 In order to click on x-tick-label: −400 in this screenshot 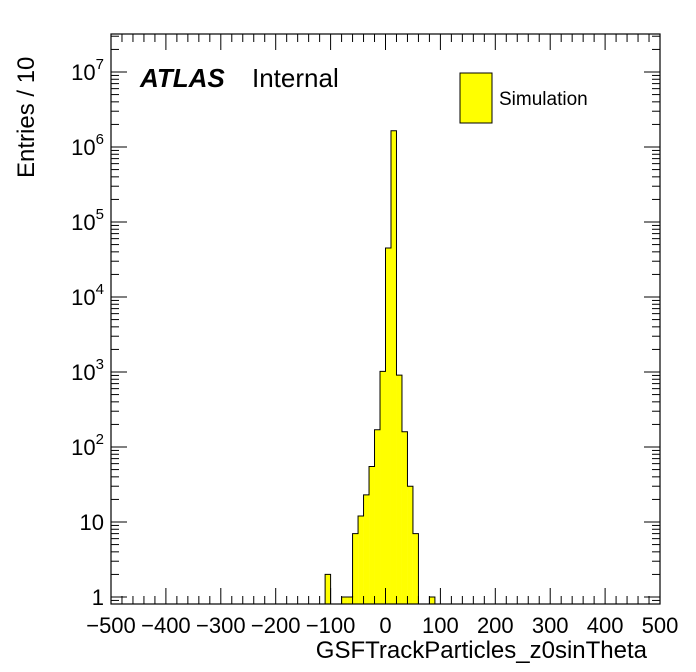, I will do `click(166, 625)`.